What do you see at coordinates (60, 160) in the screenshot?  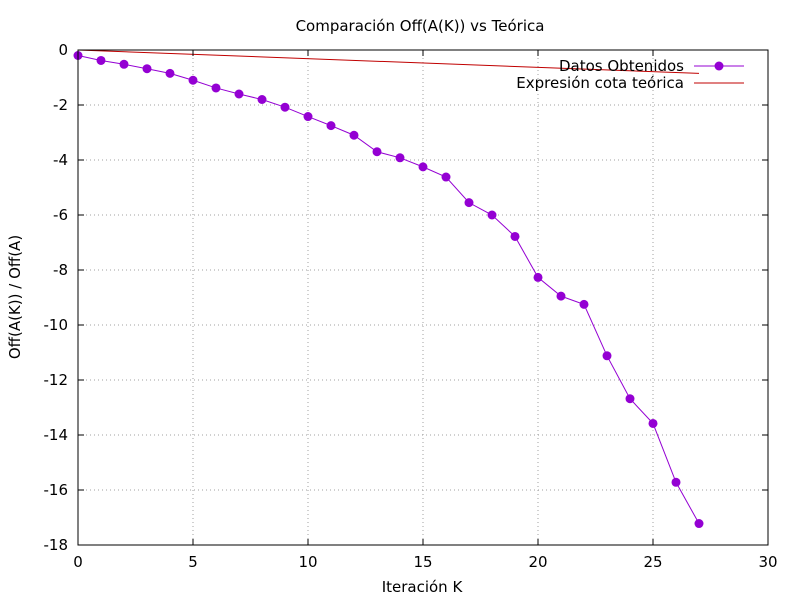 I see `y-tick-label: -4` at bounding box center [60, 160].